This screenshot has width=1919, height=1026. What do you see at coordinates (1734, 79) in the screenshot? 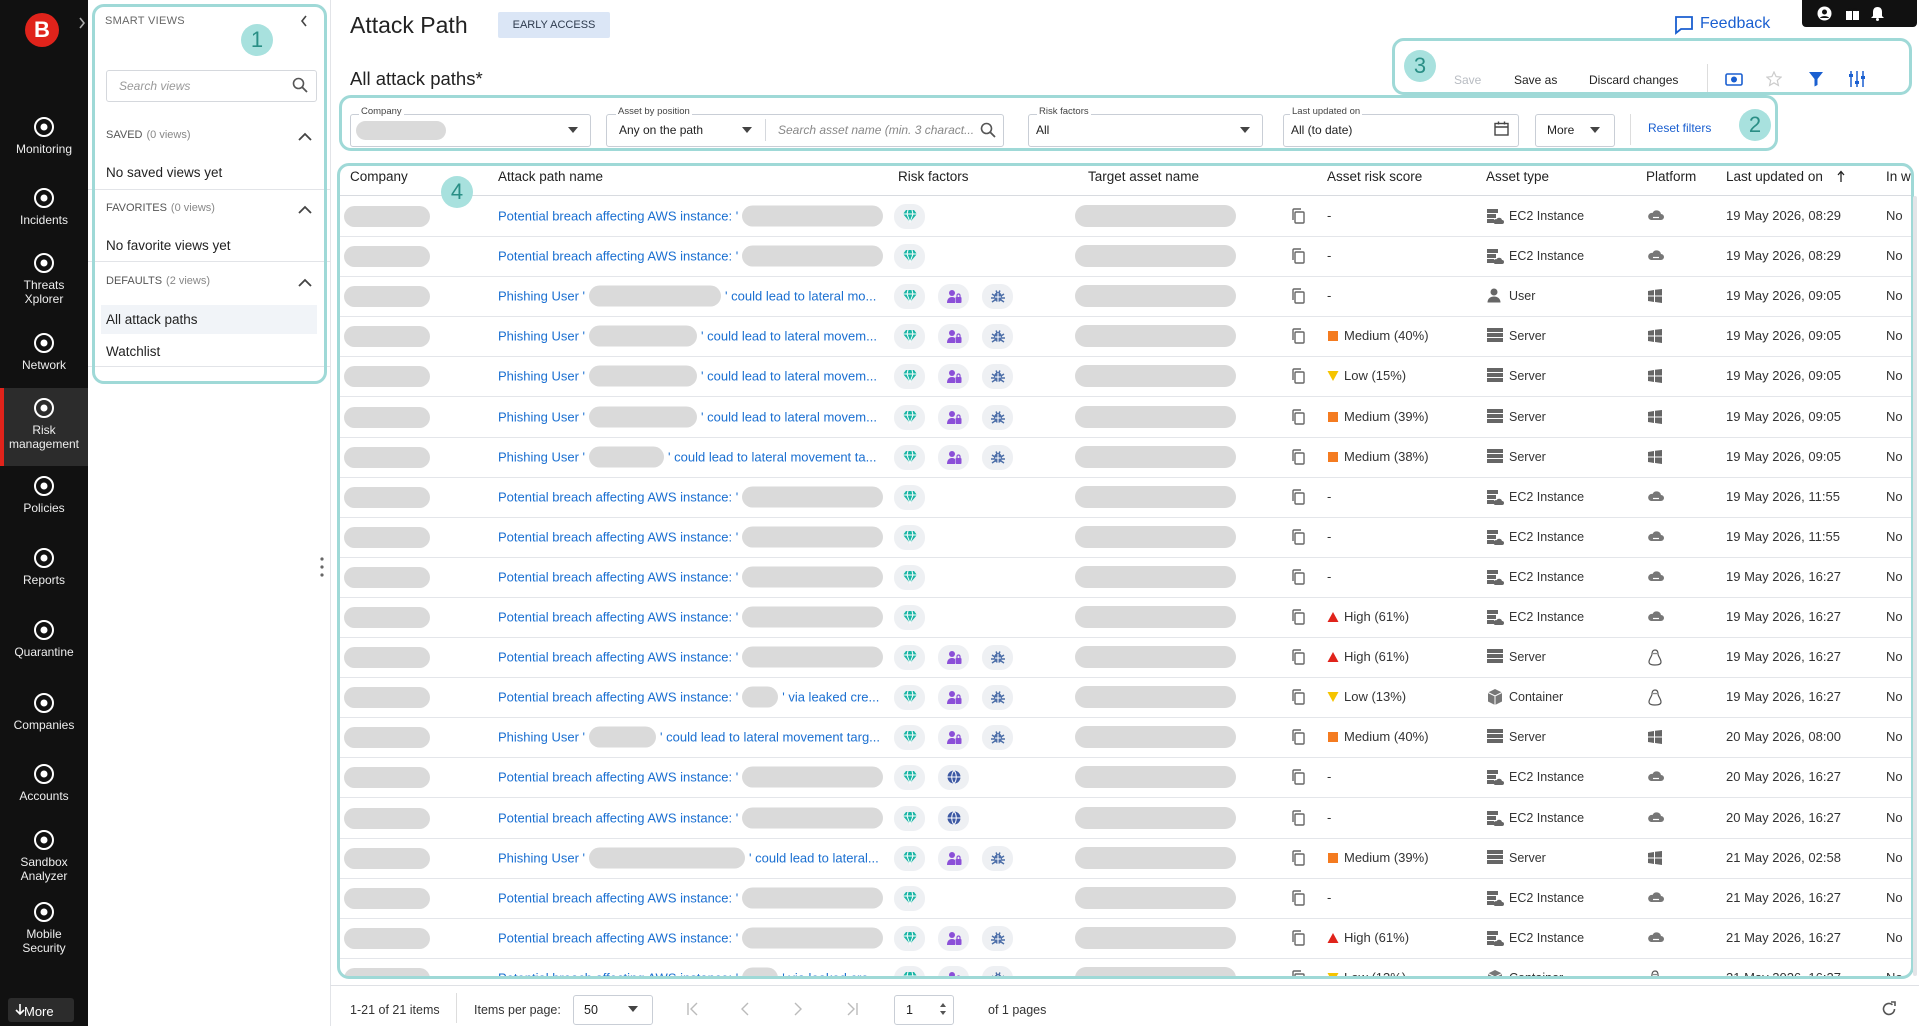
I see `snapshot-icon` at bounding box center [1734, 79].